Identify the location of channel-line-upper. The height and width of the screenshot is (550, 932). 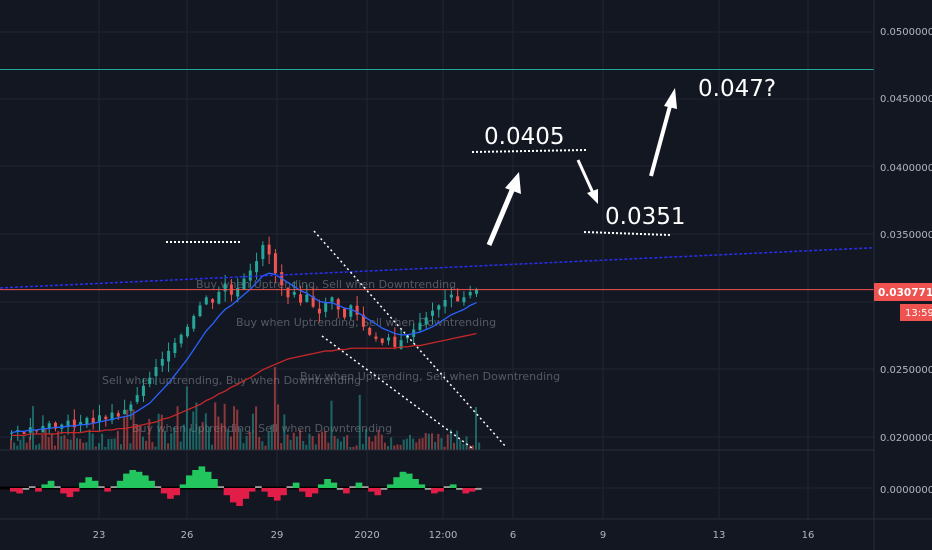
(410, 339).